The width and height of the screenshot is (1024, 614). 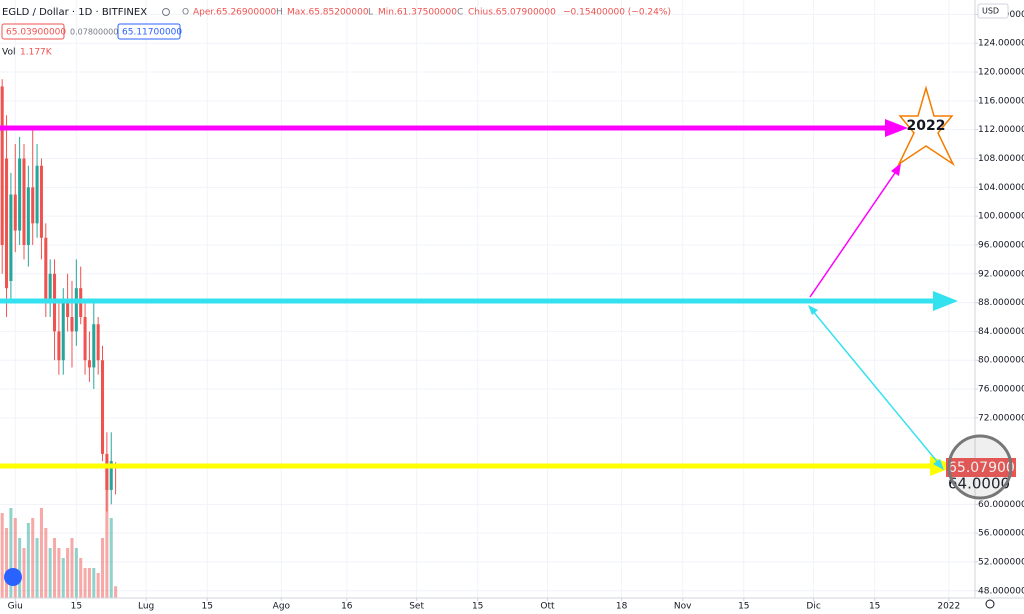 I want to click on y-tick-label: 112.00000000, so click(x=1001, y=130).